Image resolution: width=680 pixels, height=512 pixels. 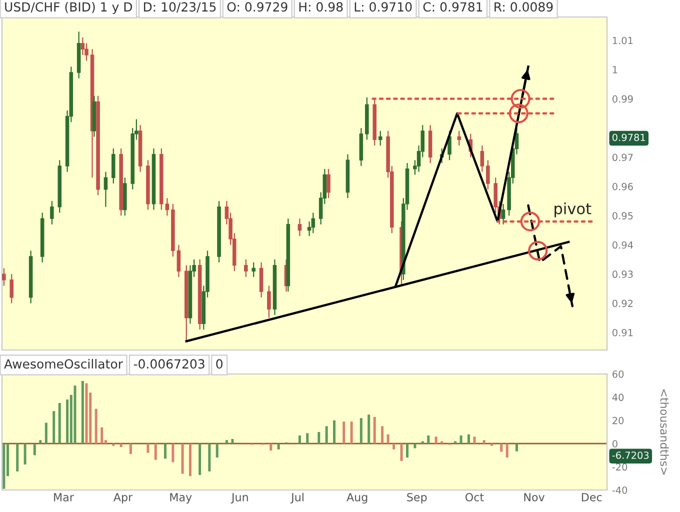 I want to click on text: R: 0.0089, so click(x=523, y=7).